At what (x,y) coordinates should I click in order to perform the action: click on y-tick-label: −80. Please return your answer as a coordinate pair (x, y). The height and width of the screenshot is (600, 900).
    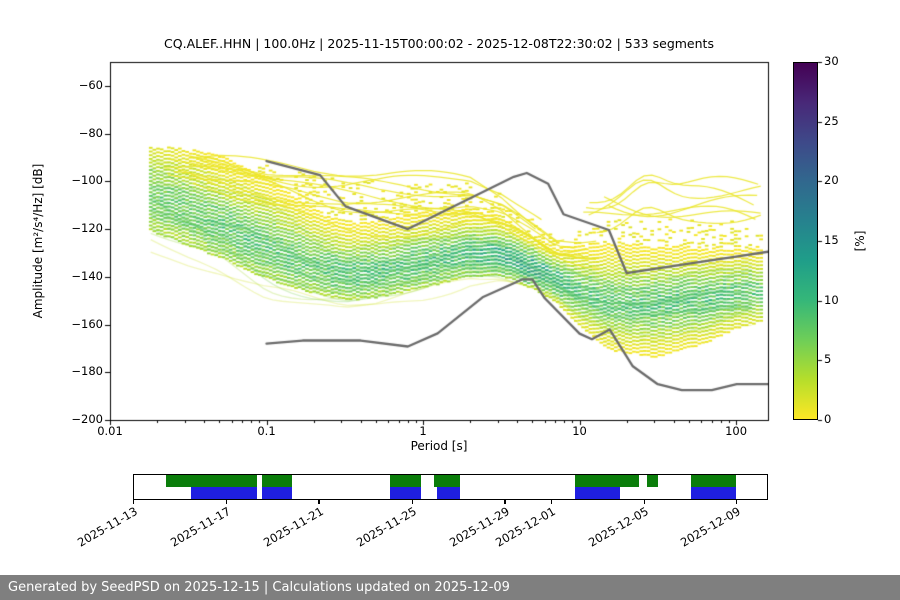
    Looking at the image, I should click on (90, 132).